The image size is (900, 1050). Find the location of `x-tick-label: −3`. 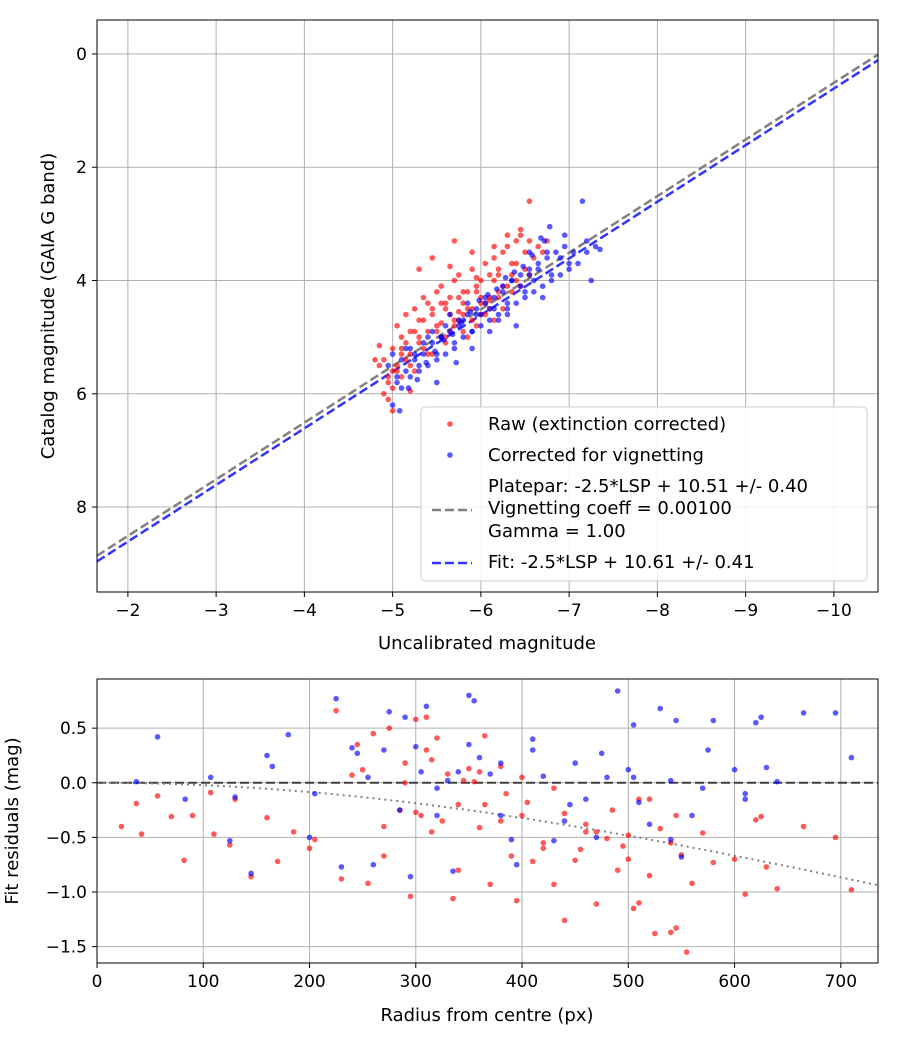

x-tick-label: −3 is located at coordinates (216, 611).